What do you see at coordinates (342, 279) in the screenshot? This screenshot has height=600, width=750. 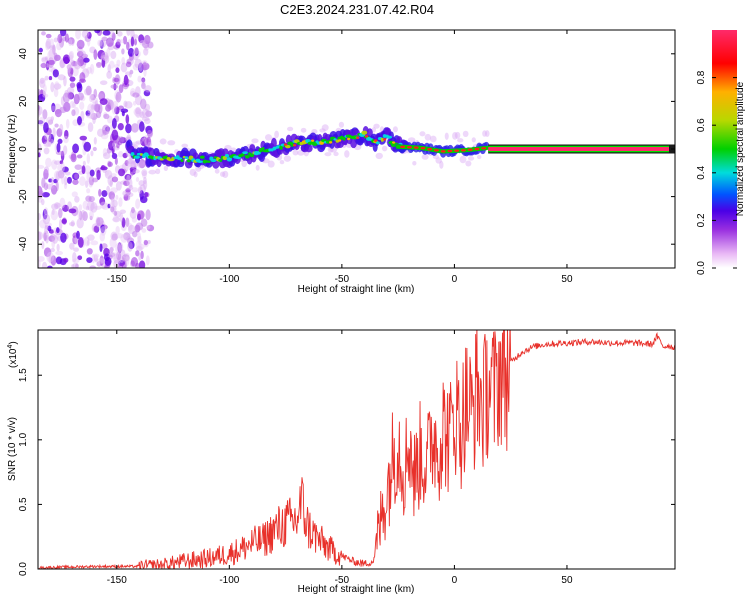 I see `x-tick-label: -50` at bounding box center [342, 279].